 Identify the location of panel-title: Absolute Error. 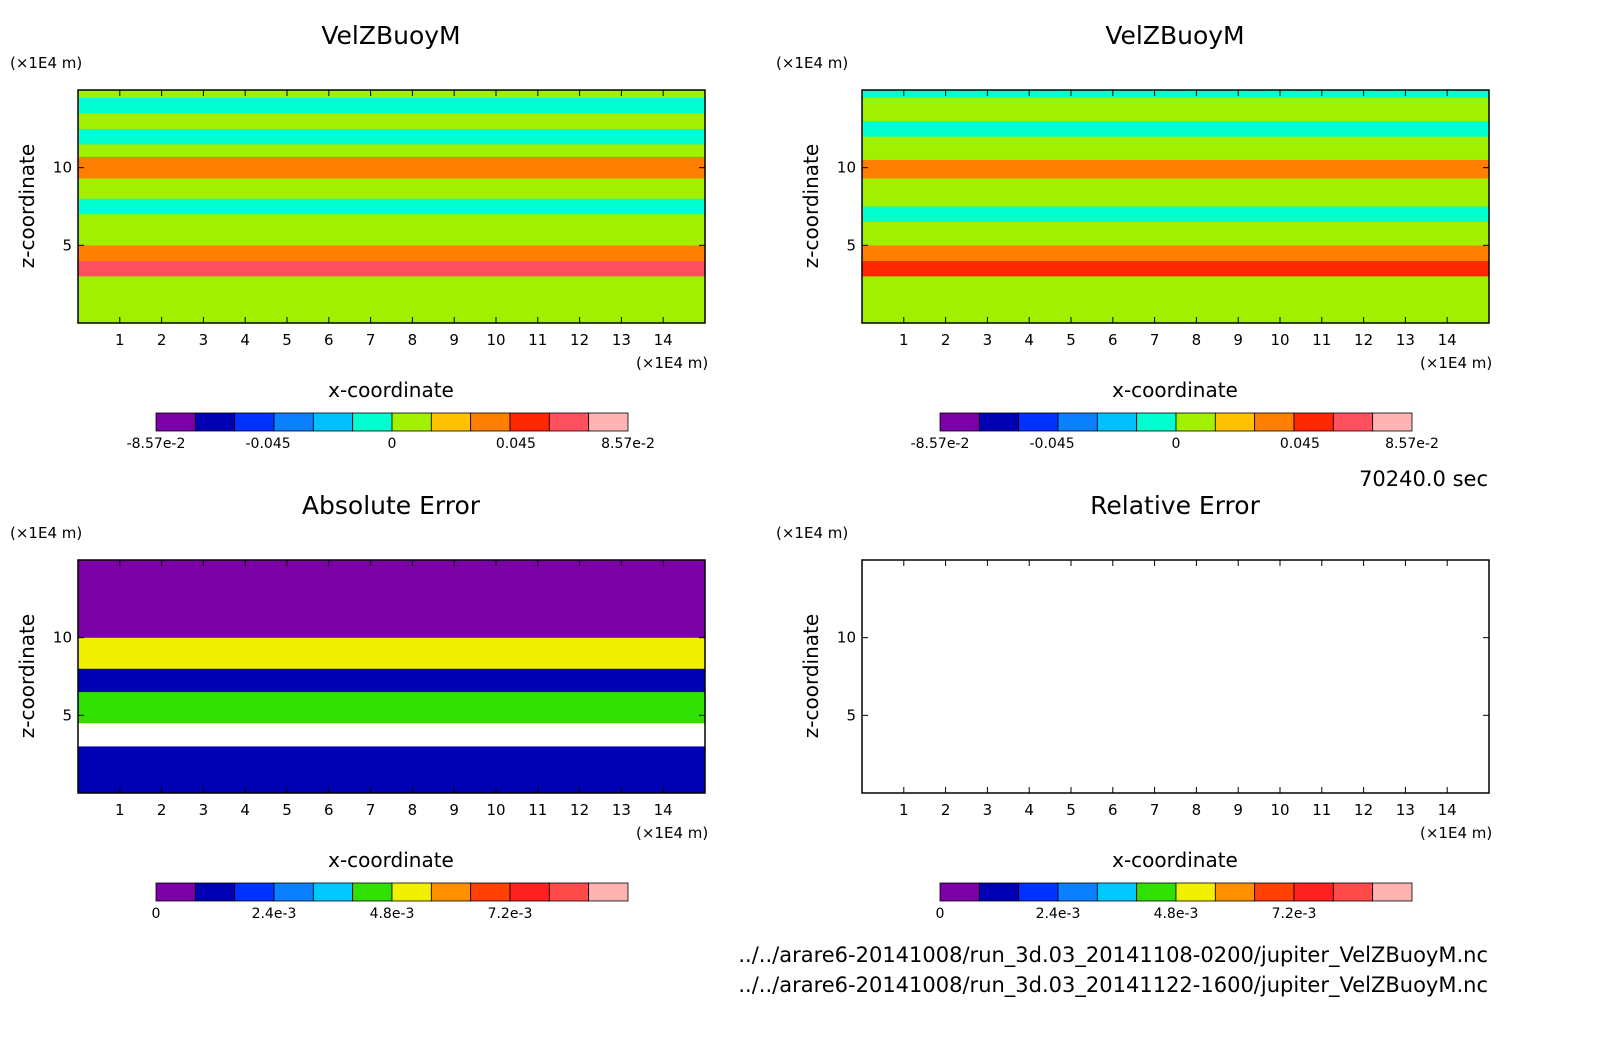
(391, 505).